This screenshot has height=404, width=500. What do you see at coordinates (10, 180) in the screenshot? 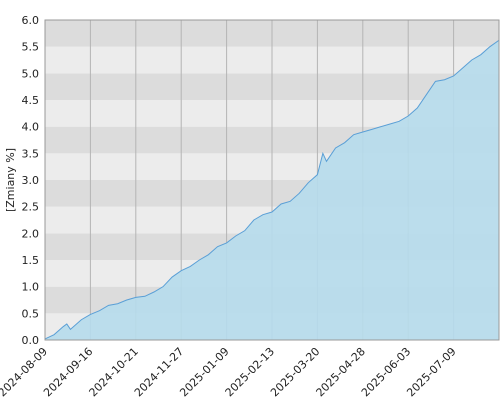
I see `y-axis-label: [Zmiany %]` at bounding box center [10, 180].